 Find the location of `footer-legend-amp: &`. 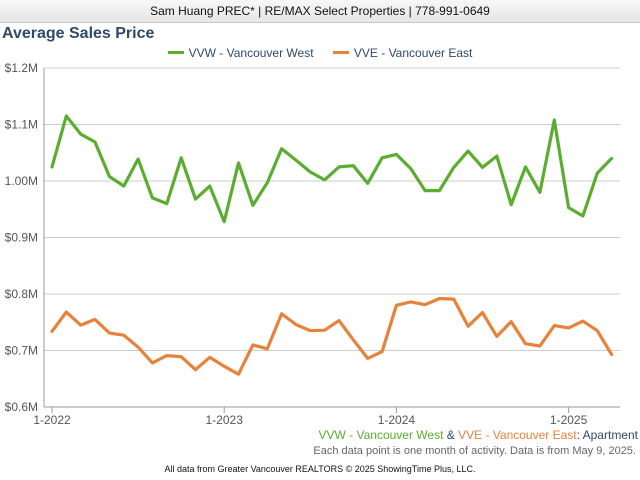

footer-legend-amp: & is located at coordinates (450, 435).